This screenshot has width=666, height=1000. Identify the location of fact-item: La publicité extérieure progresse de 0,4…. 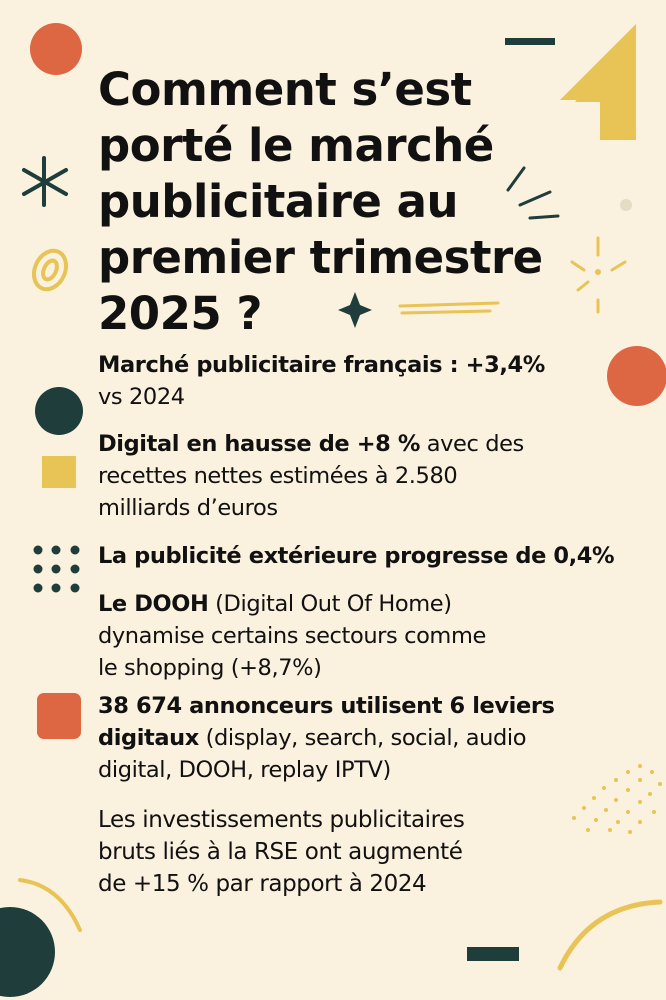
(378, 556).